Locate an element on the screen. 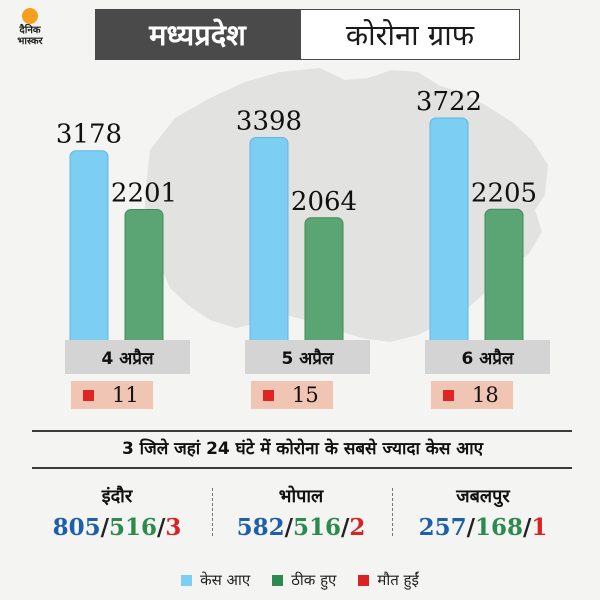  city-name: इंदौर is located at coordinates (117, 496).